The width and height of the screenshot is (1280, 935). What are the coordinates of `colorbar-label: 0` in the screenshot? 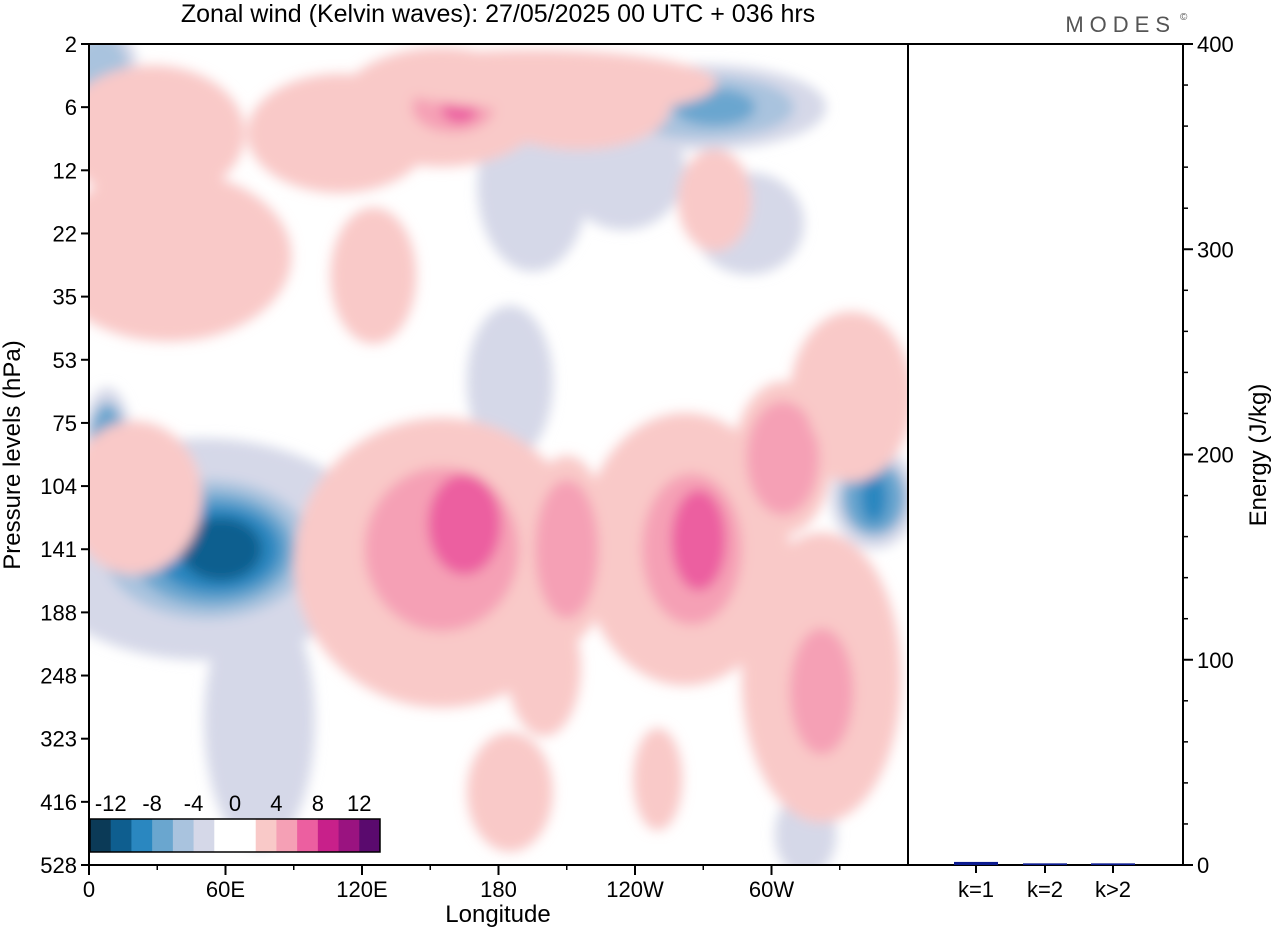 It's located at (235, 803).